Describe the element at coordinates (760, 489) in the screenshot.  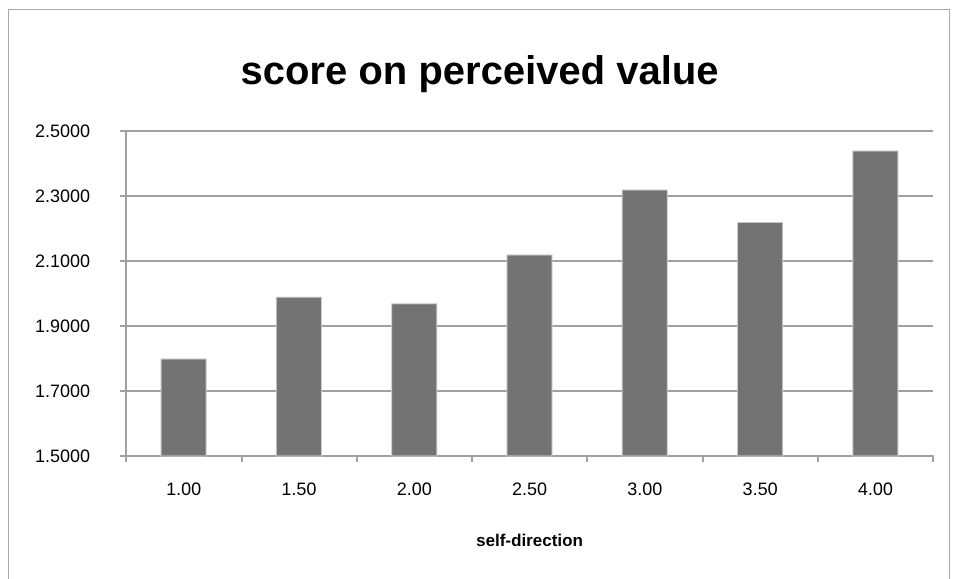
I see `x-tick-label: 3.50` at that location.